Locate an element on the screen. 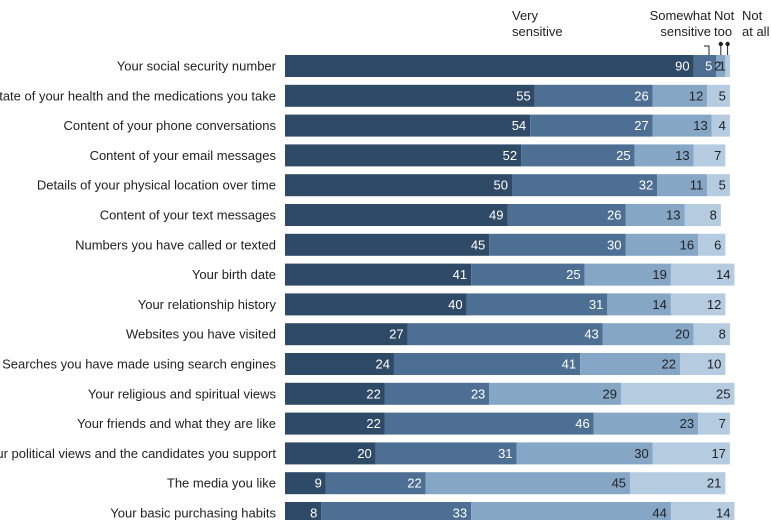 Image resolution: width=771 pixels, height=520 pixels. data-label: 2 is located at coordinates (717, 66).